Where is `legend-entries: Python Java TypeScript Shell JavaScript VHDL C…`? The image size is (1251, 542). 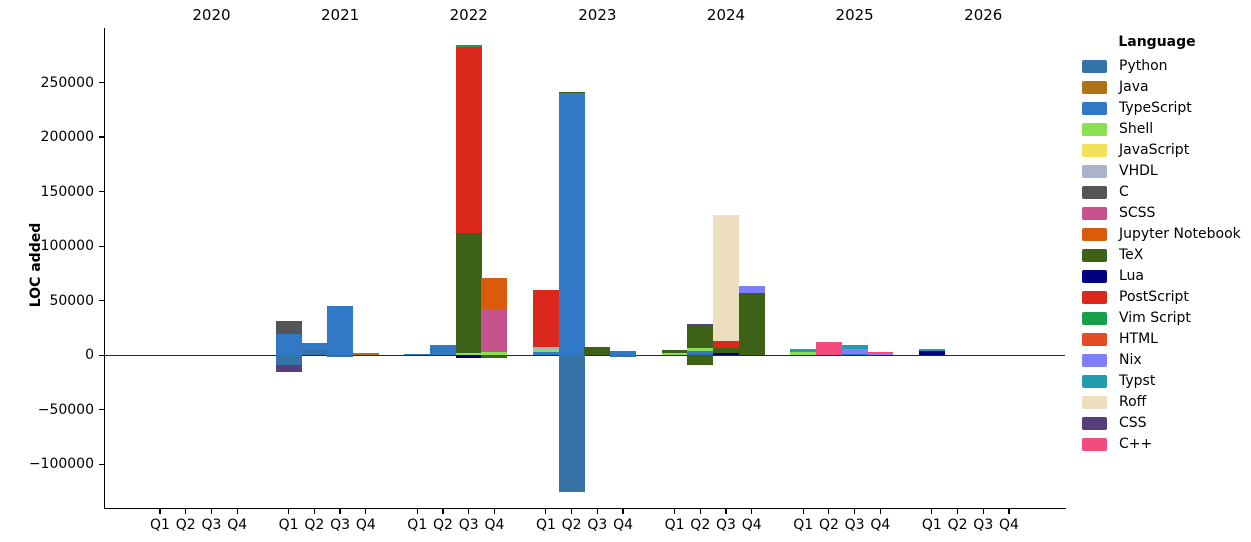
legend-entries: Python Java TypeScript Shell JavaScript VHDL C… is located at coordinates (1166, 255).